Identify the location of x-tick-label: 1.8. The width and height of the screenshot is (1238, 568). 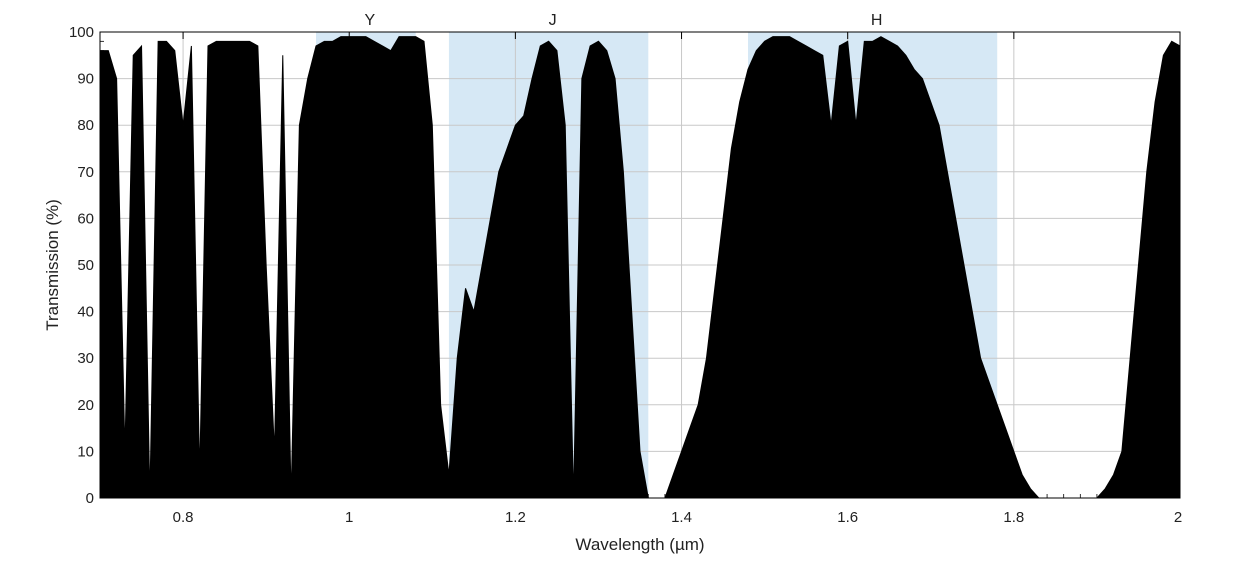
(1013, 517).